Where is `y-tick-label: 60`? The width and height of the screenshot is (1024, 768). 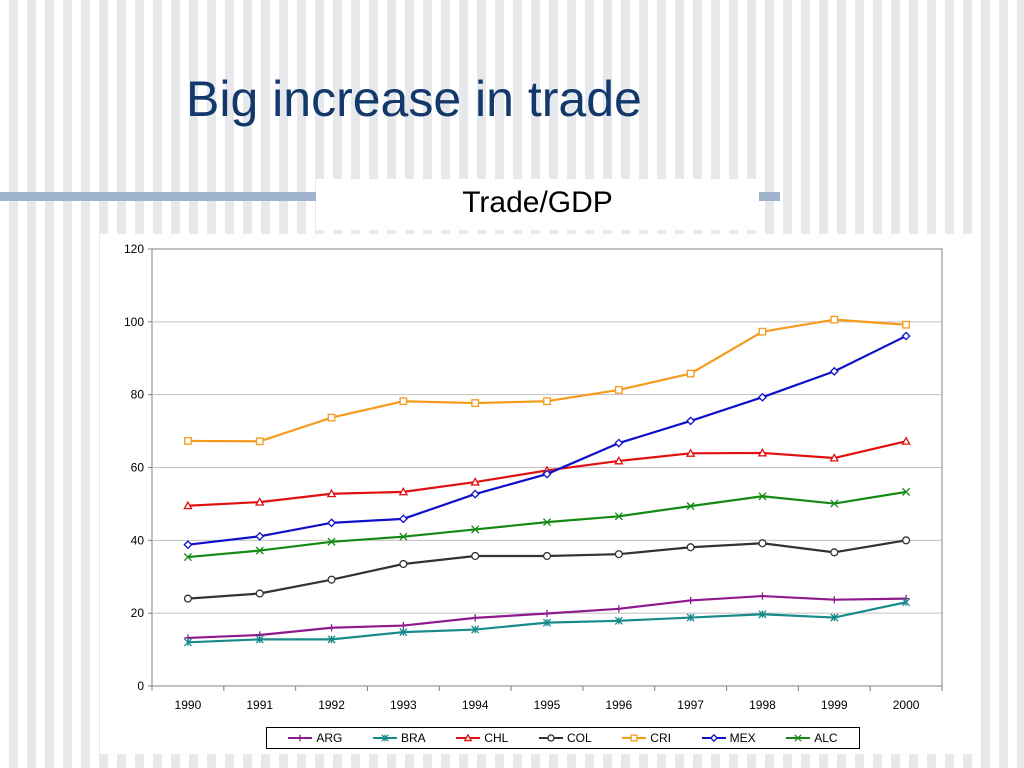 y-tick-label: 60 is located at coordinates (138, 468).